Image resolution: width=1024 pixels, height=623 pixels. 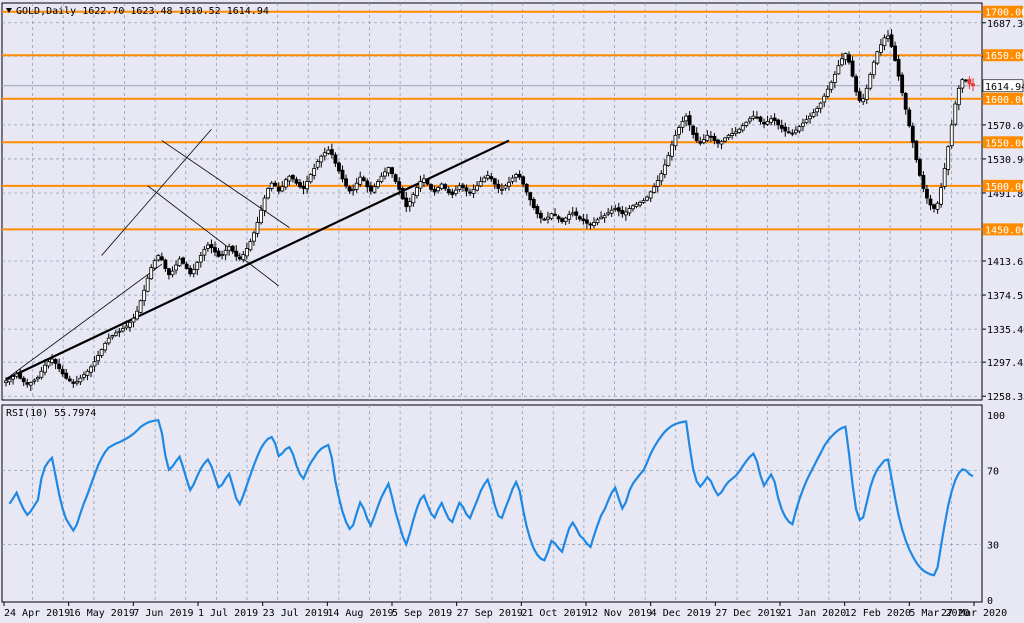 What do you see at coordinates (1005, 363) in the screenshot?
I see `y-tick-label: 1297.45` at bounding box center [1005, 363].